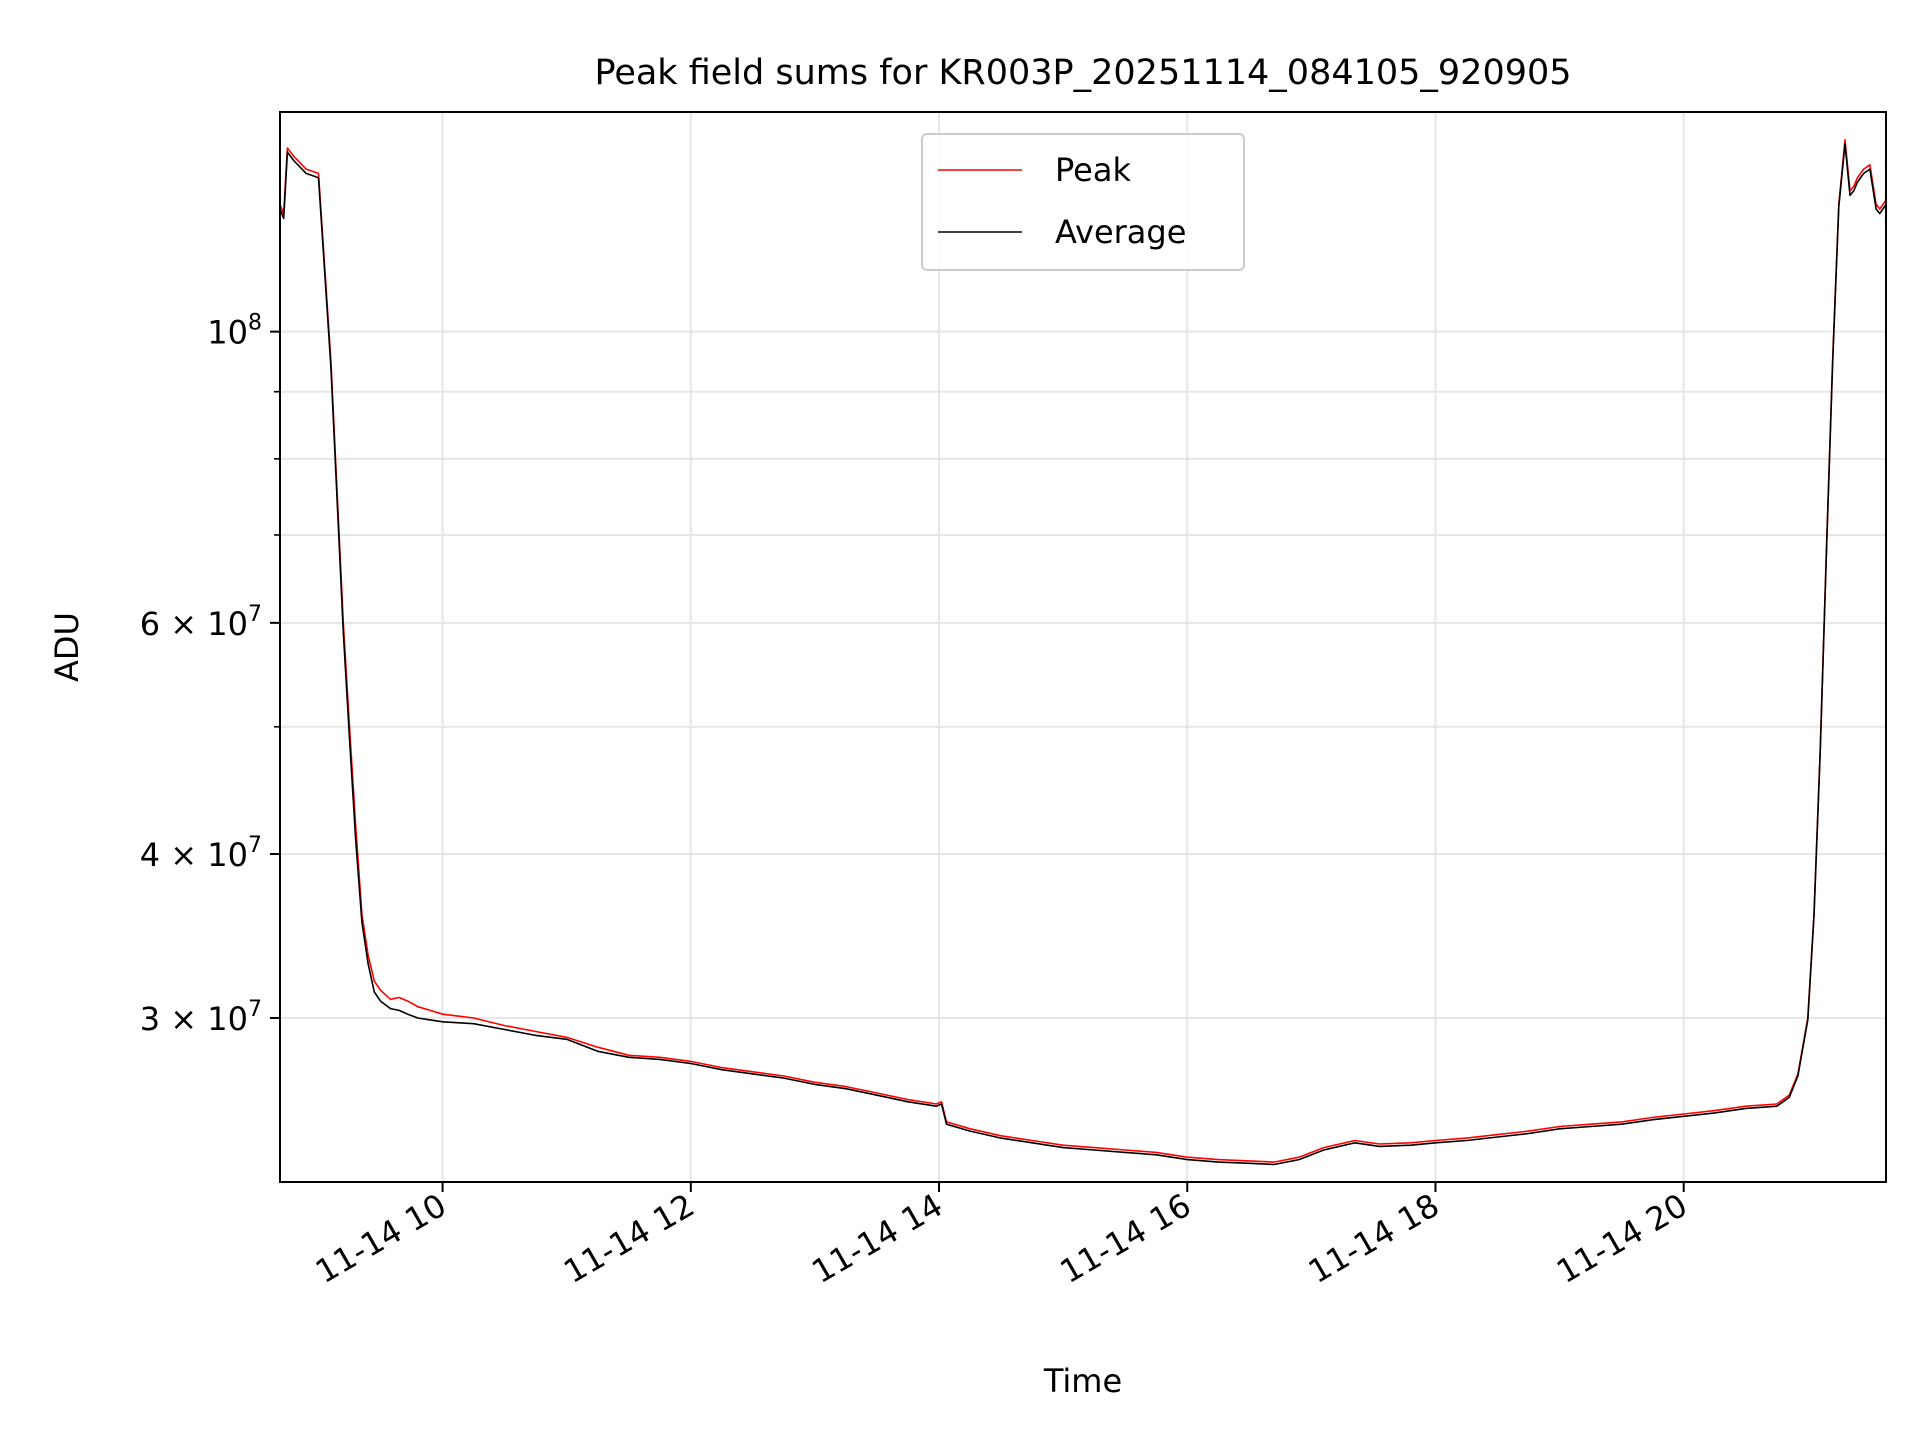 The height and width of the screenshot is (1440, 1920). What do you see at coordinates (67, 647) in the screenshot?
I see `y-axis-label: ADU` at bounding box center [67, 647].